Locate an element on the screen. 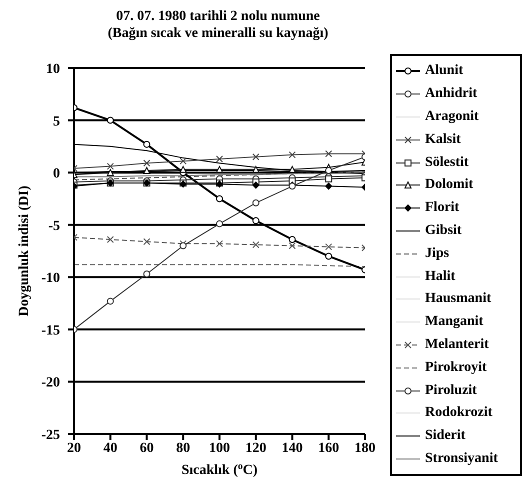 The image size is (522, 497). legend-label: Halit is located at coordinates (440, 276).